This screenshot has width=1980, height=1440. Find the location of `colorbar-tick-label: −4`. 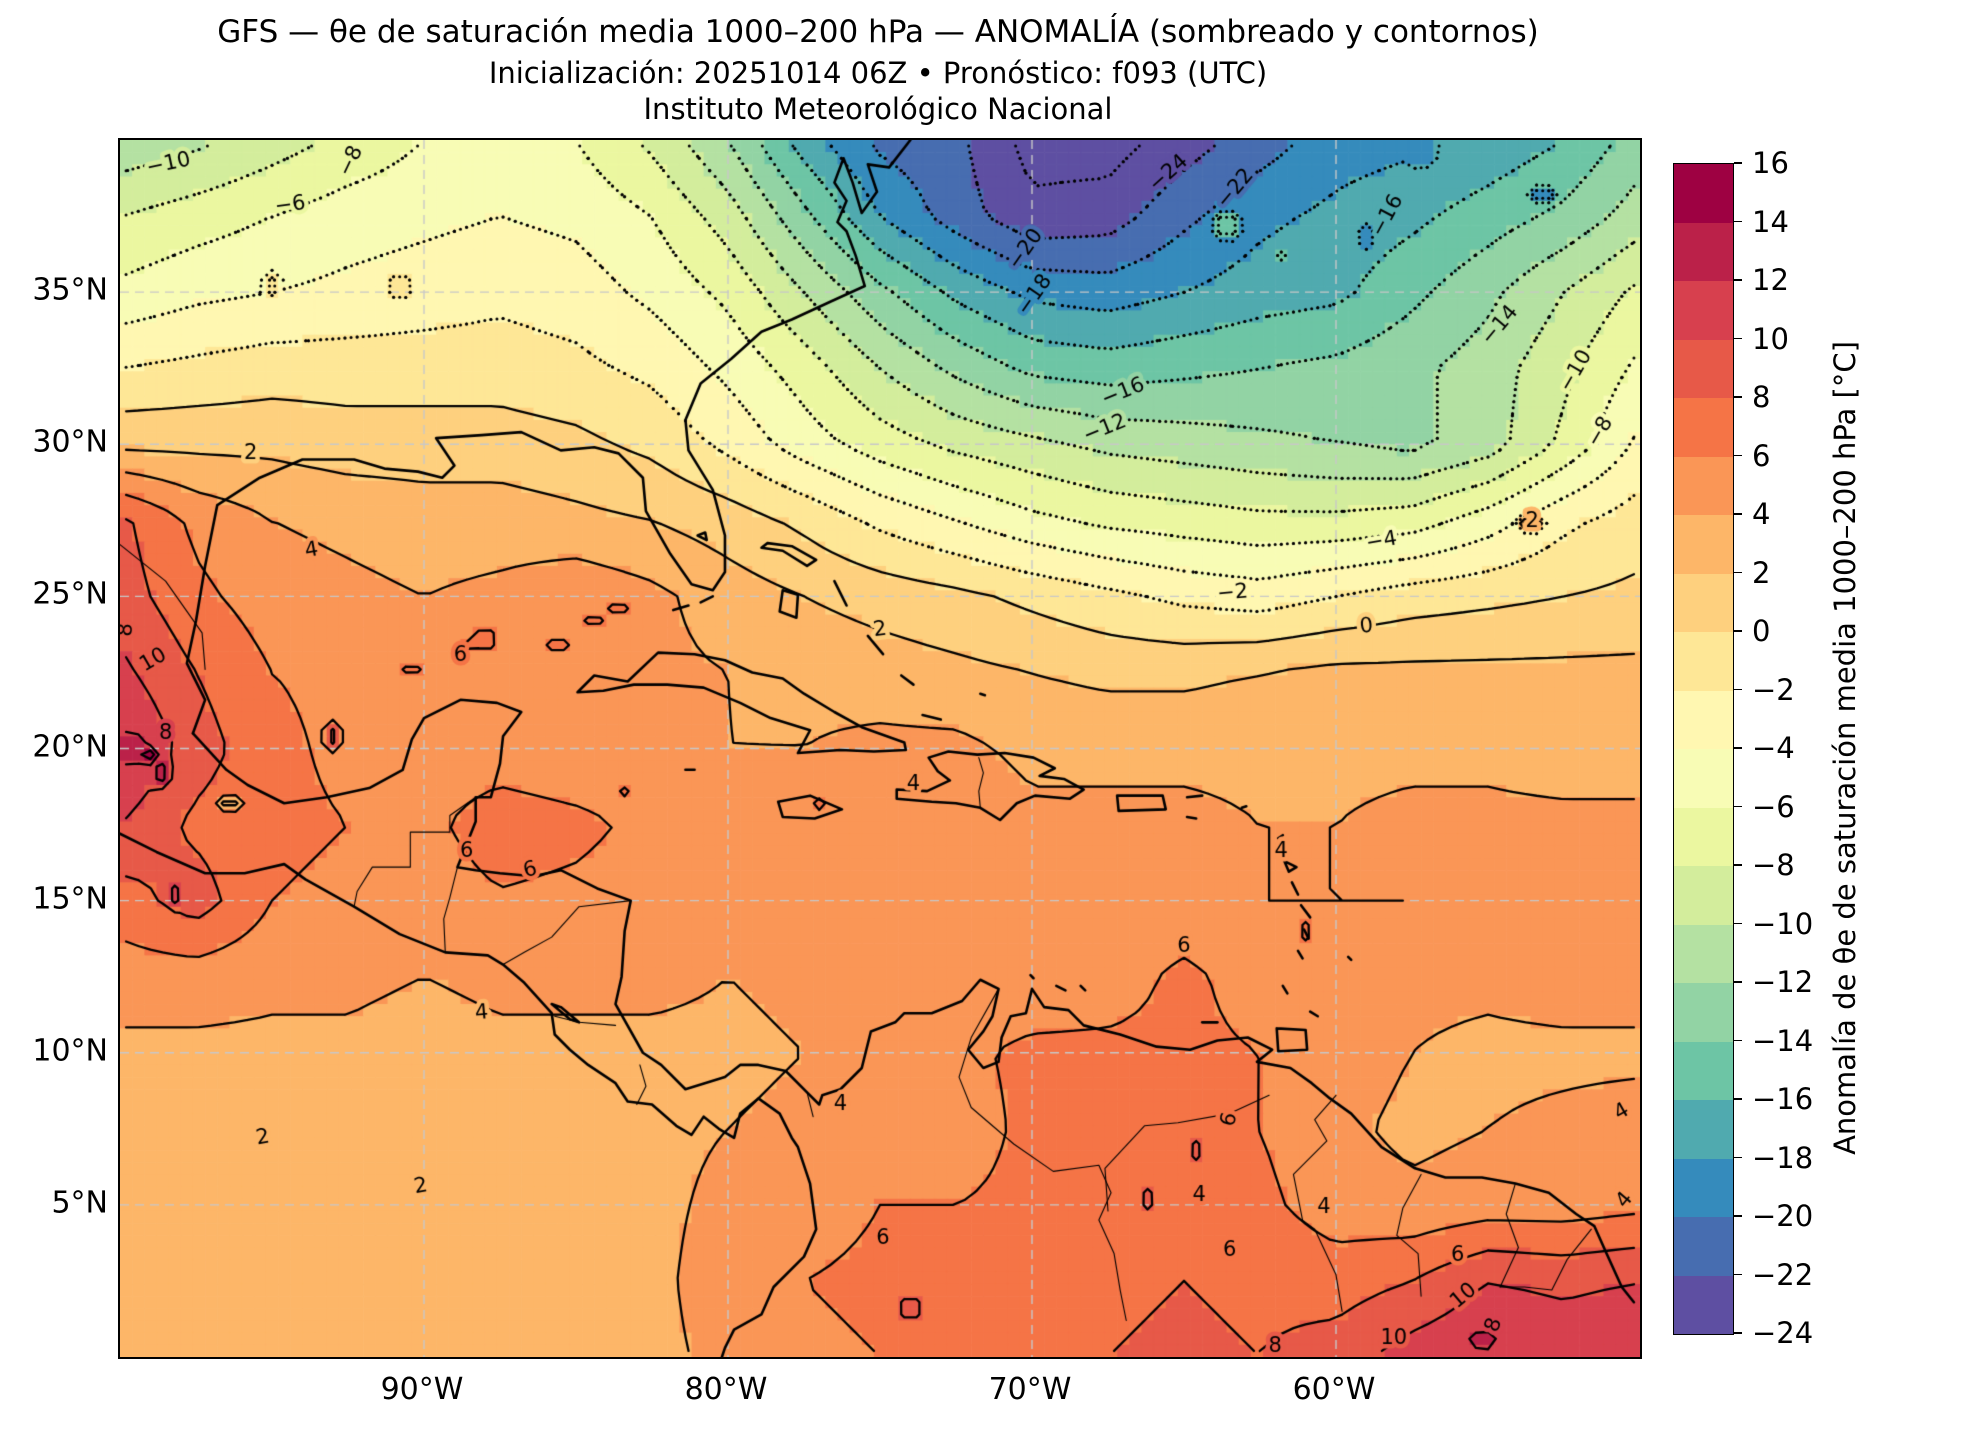

colorbar-tick-label: −4 is located at coordinates (1773, 748).